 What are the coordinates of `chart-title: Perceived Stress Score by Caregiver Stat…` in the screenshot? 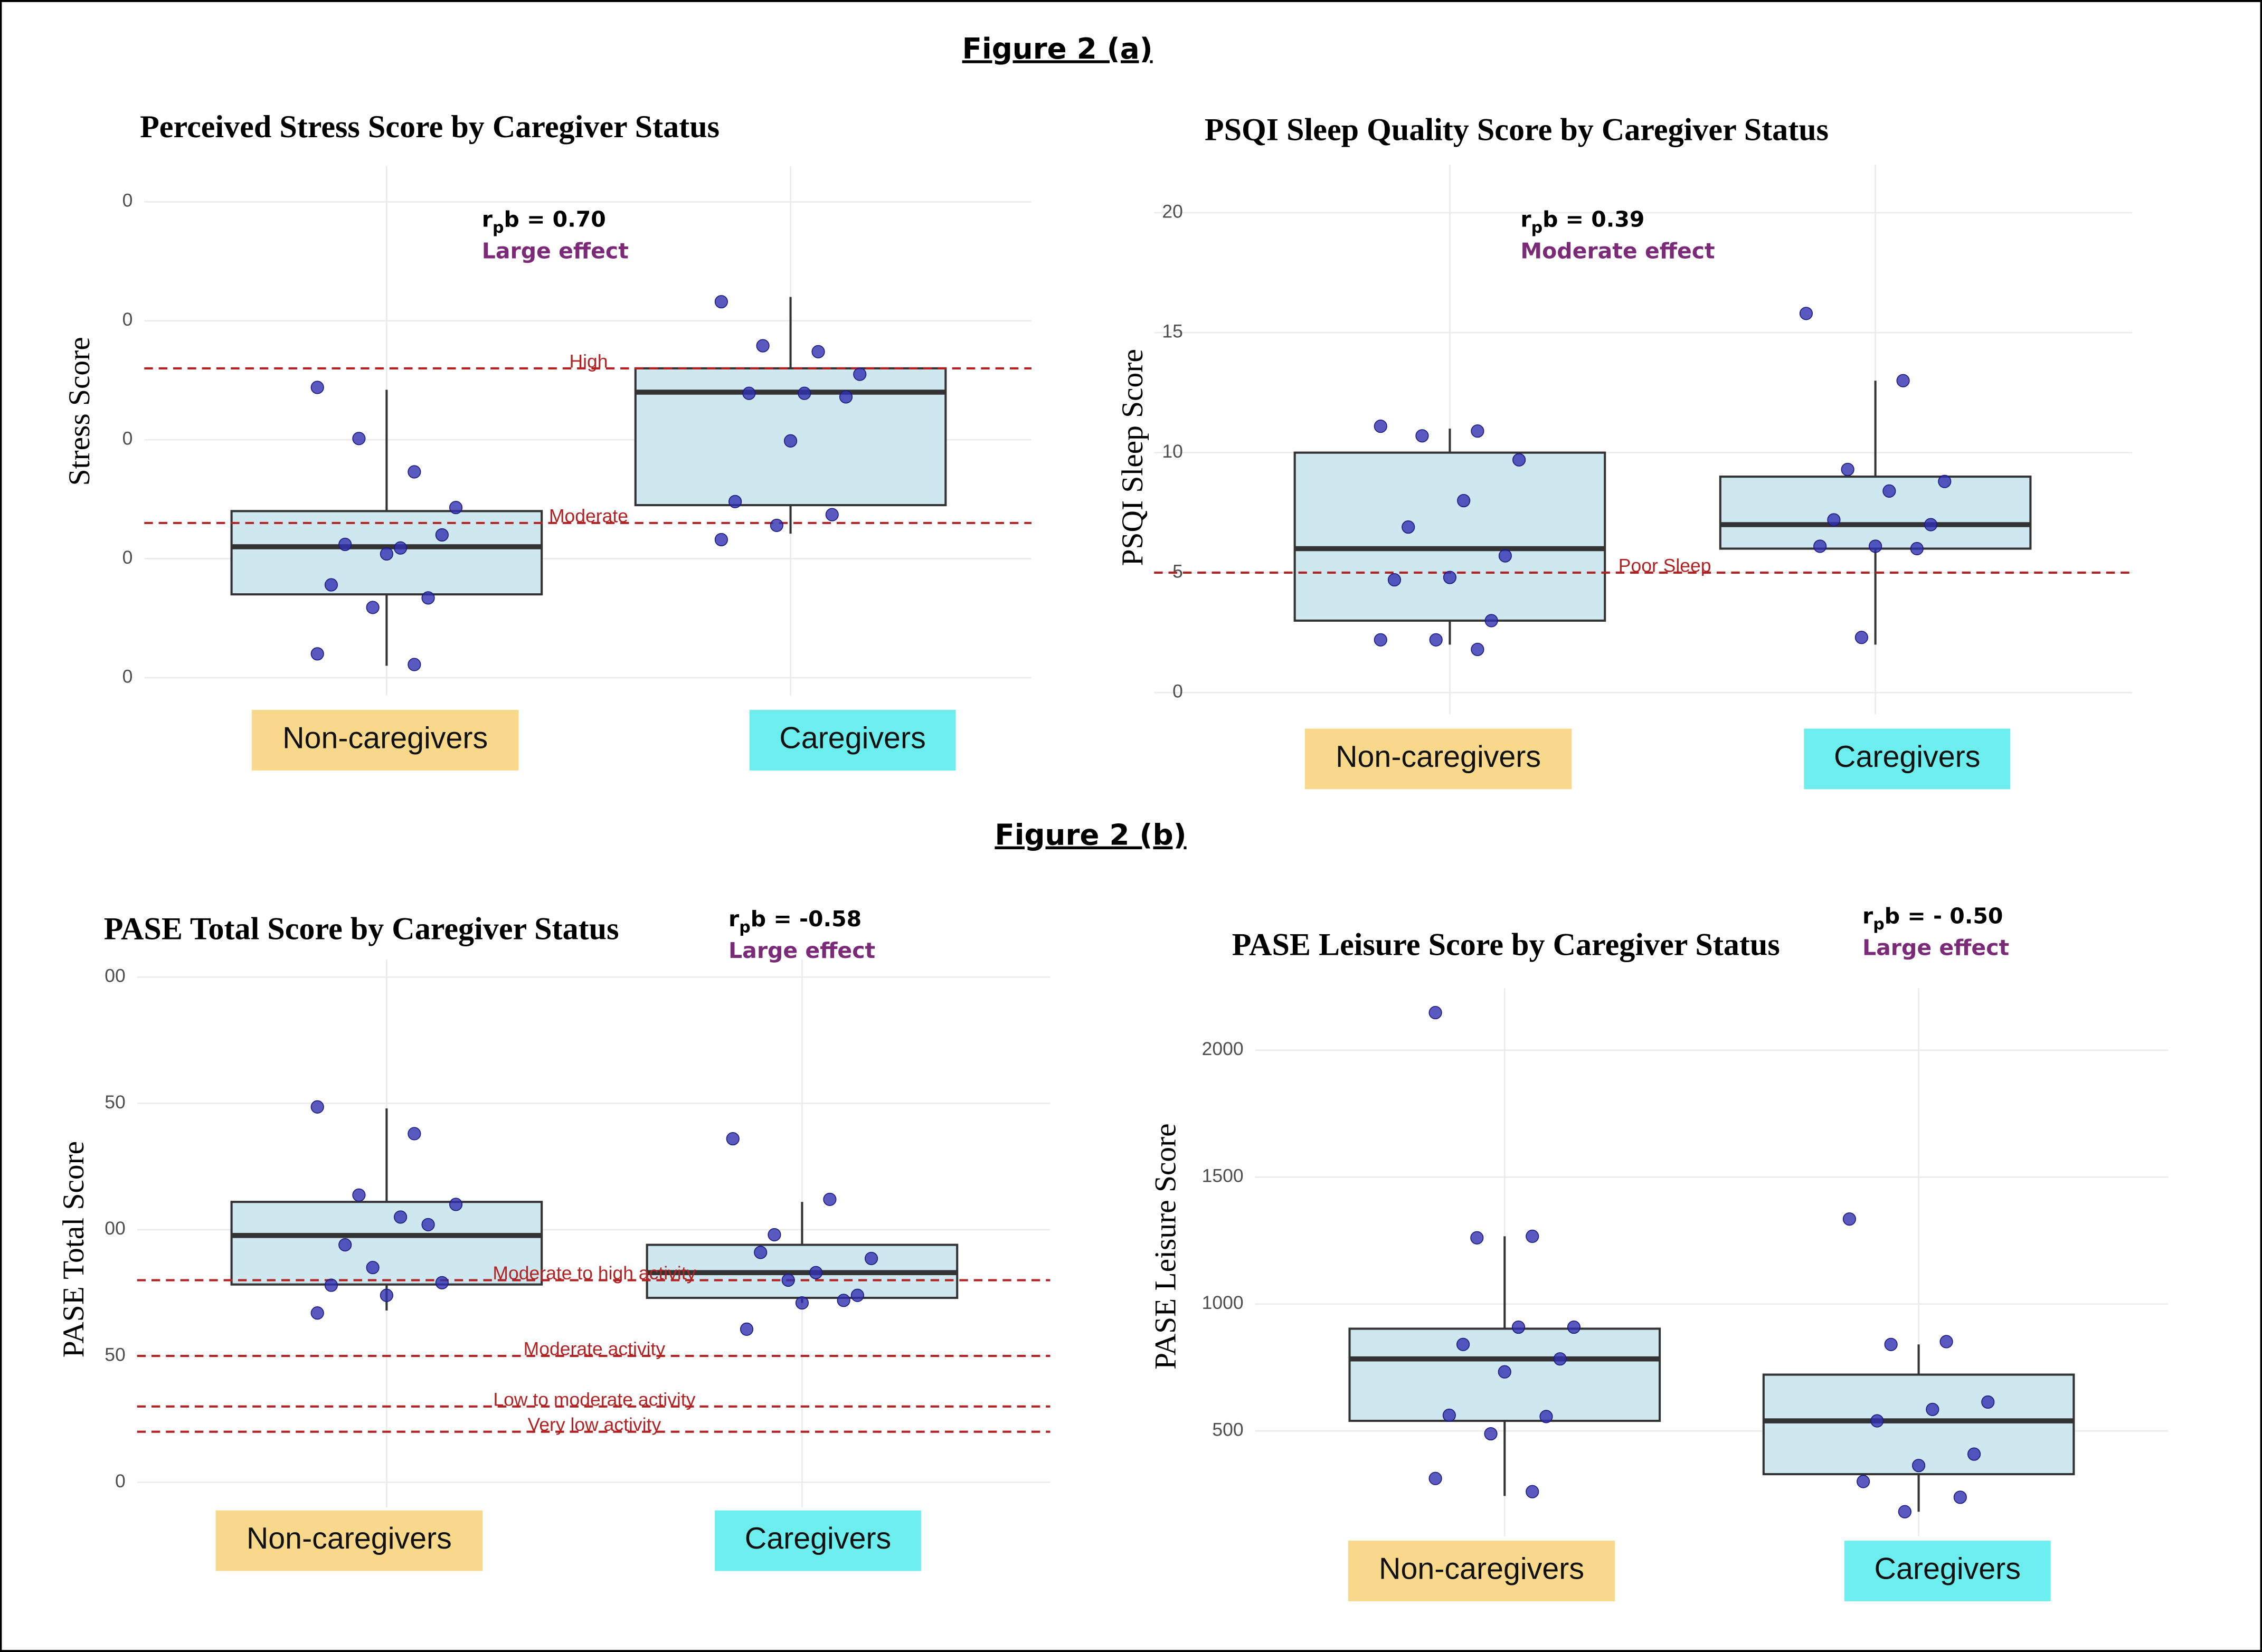 It's located at (430, 127).